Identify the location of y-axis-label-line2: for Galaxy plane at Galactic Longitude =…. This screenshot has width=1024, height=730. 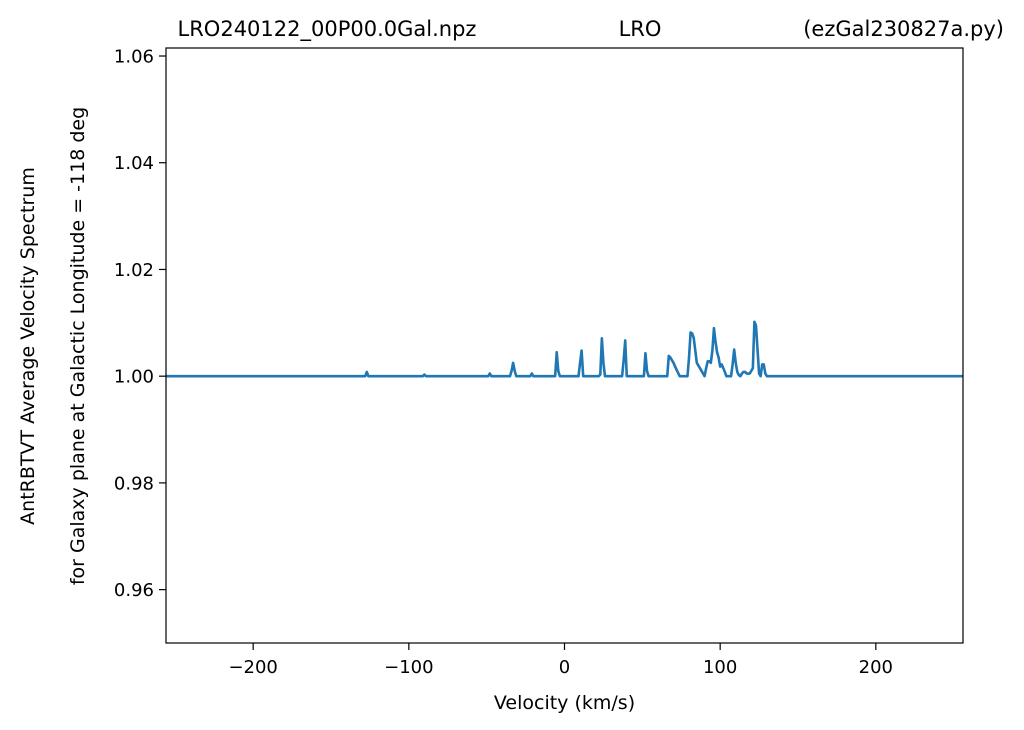
(78, 346).